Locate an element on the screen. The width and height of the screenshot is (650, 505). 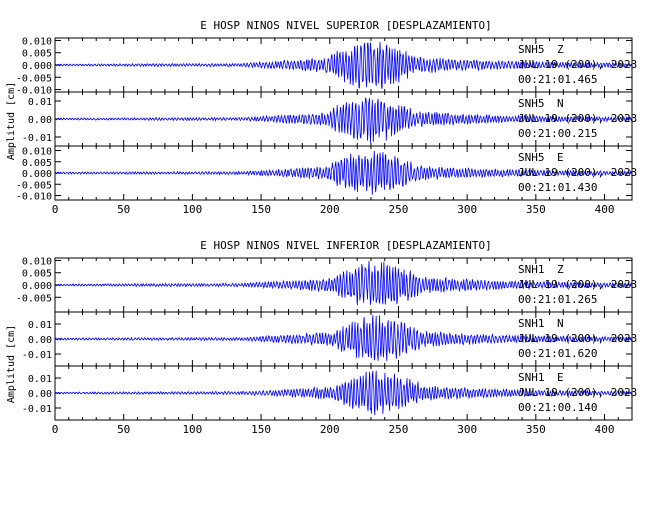
time-label: 00:21:01.265 is located at coordinates (557, 299).